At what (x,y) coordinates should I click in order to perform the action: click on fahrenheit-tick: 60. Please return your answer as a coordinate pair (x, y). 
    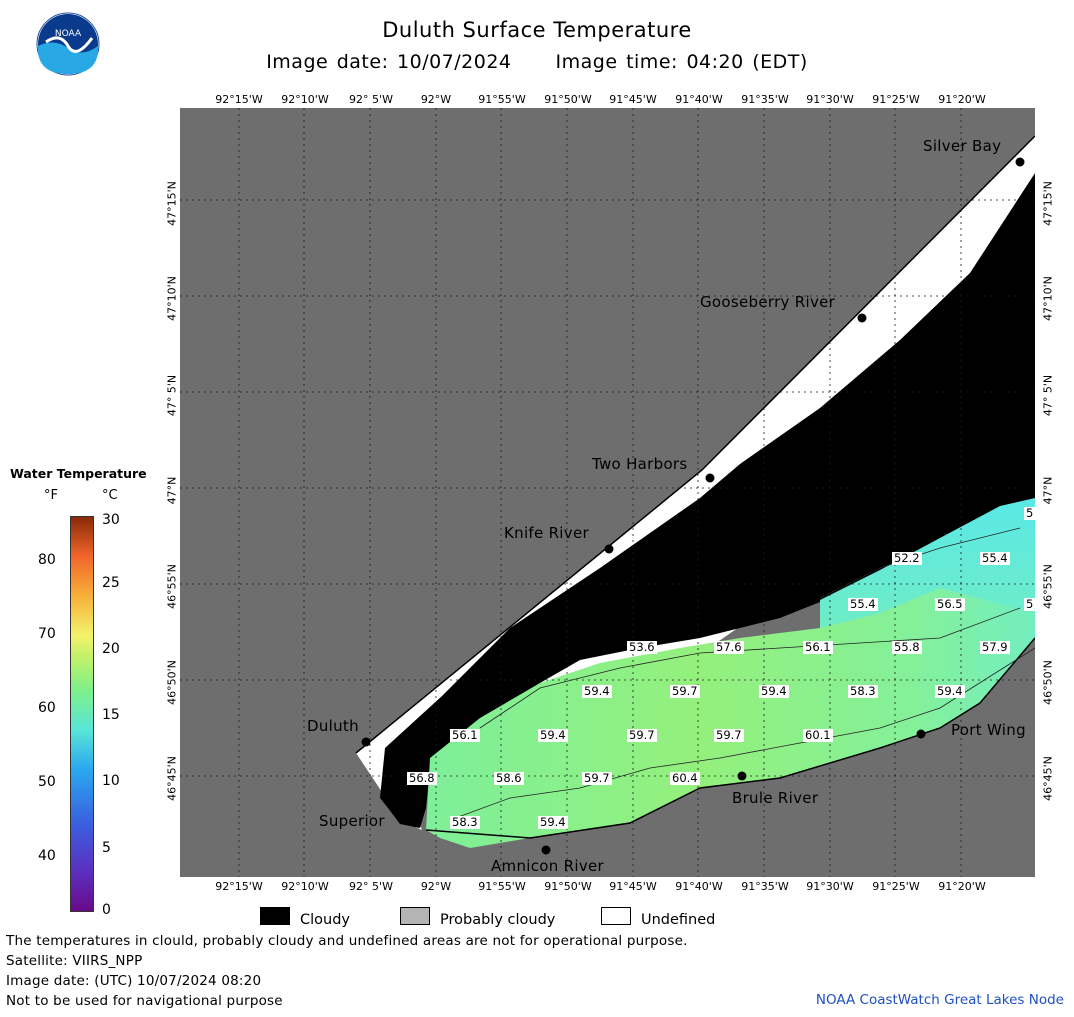
    Looking at the image, I should click on (47, 708).